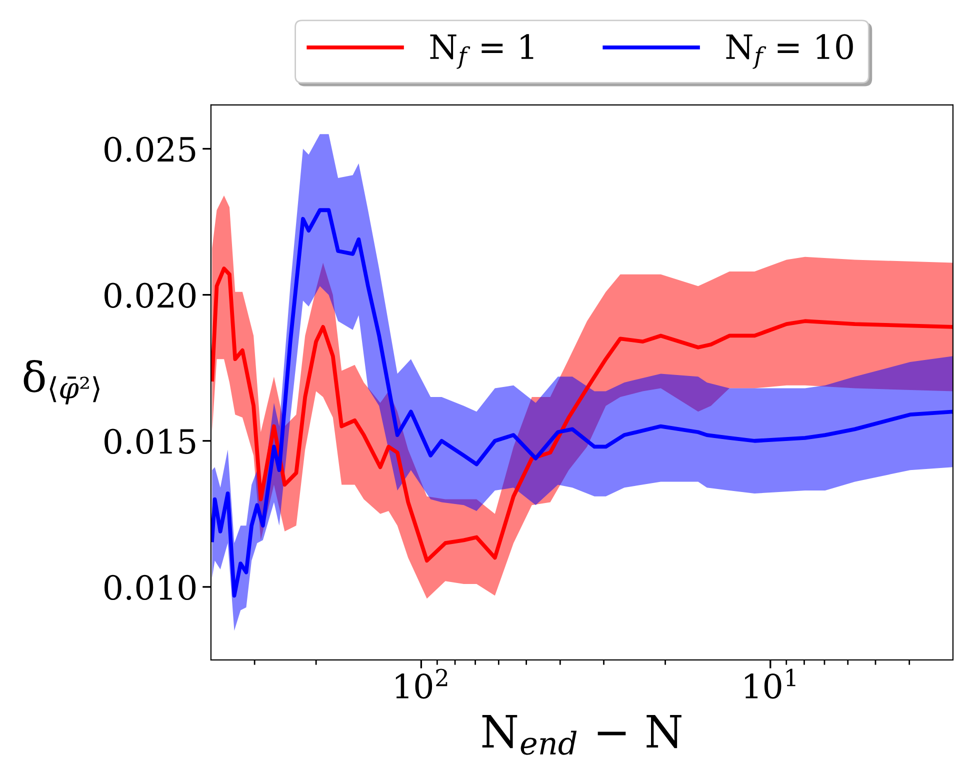  I want to click on y-tick-label: 0.020, so click(150, 295).